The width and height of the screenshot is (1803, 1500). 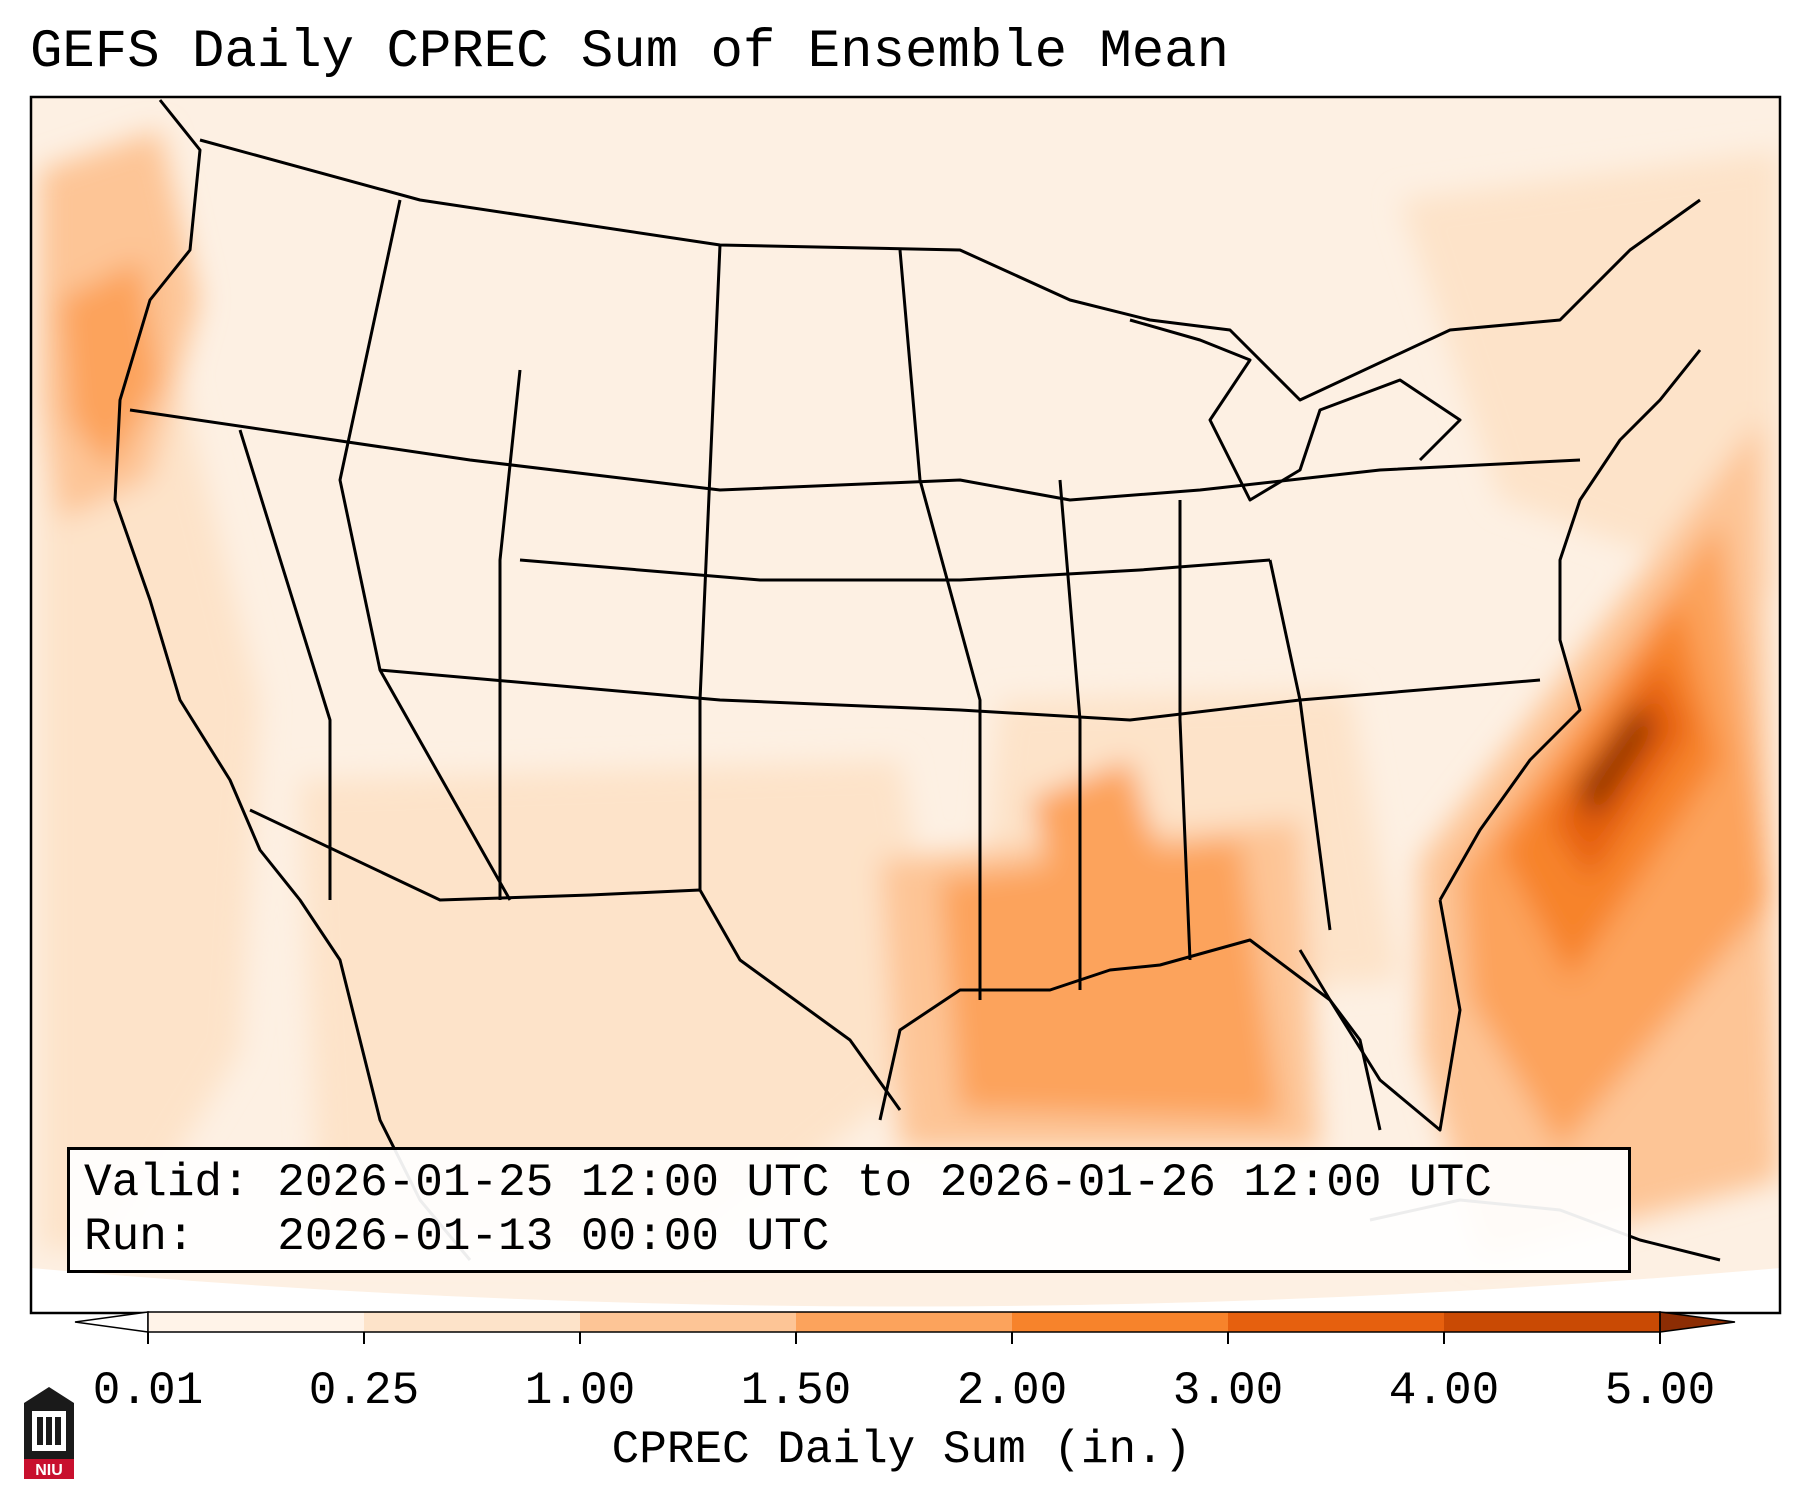 I want to click on niu-logo: NIU, so click(x=49, y=1433).